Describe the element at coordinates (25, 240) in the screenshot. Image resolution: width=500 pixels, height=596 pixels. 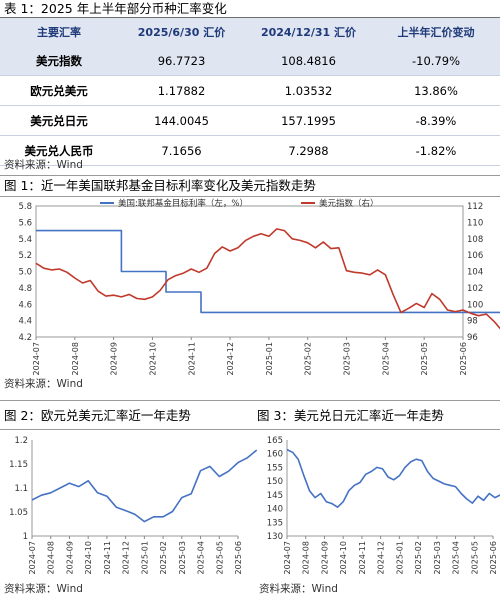
I see `y-left-tick-label: 5.4` at that location.